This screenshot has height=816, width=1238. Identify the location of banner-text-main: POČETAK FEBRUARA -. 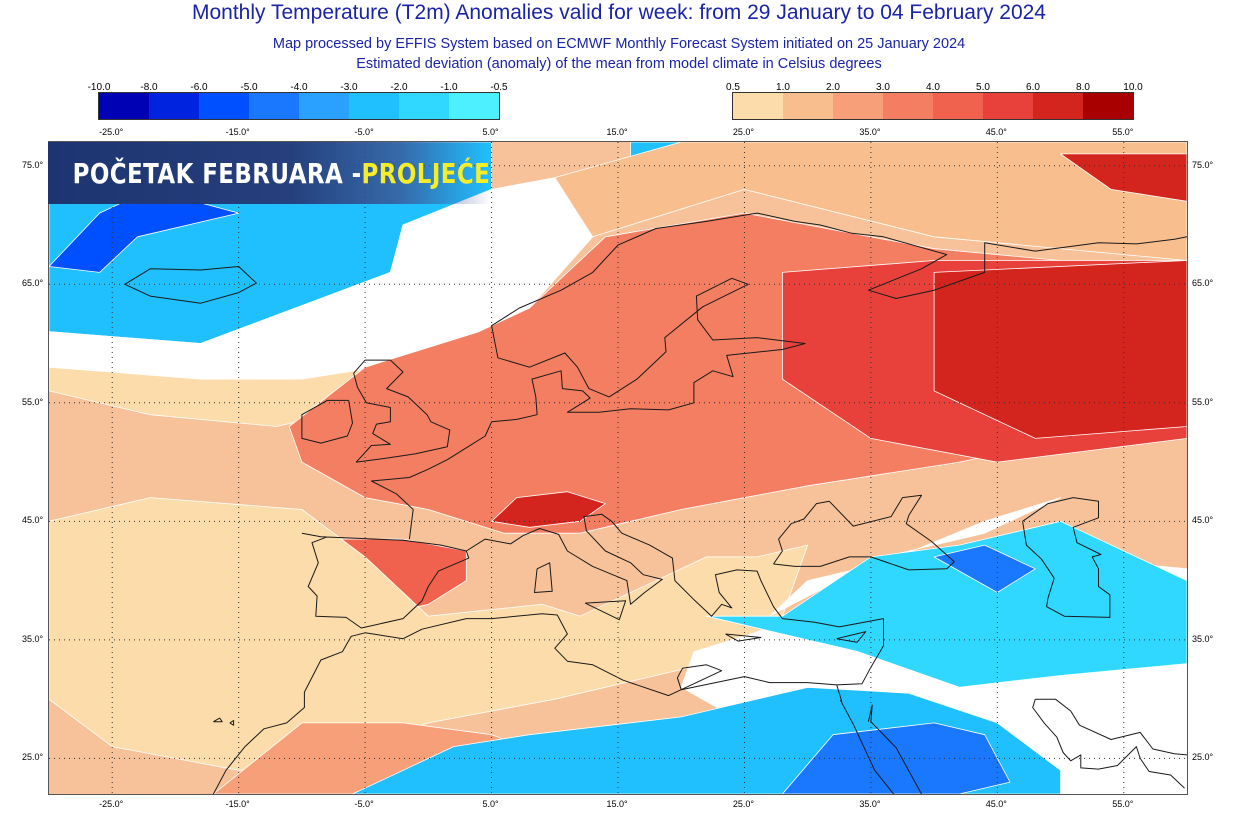
(217, 173).